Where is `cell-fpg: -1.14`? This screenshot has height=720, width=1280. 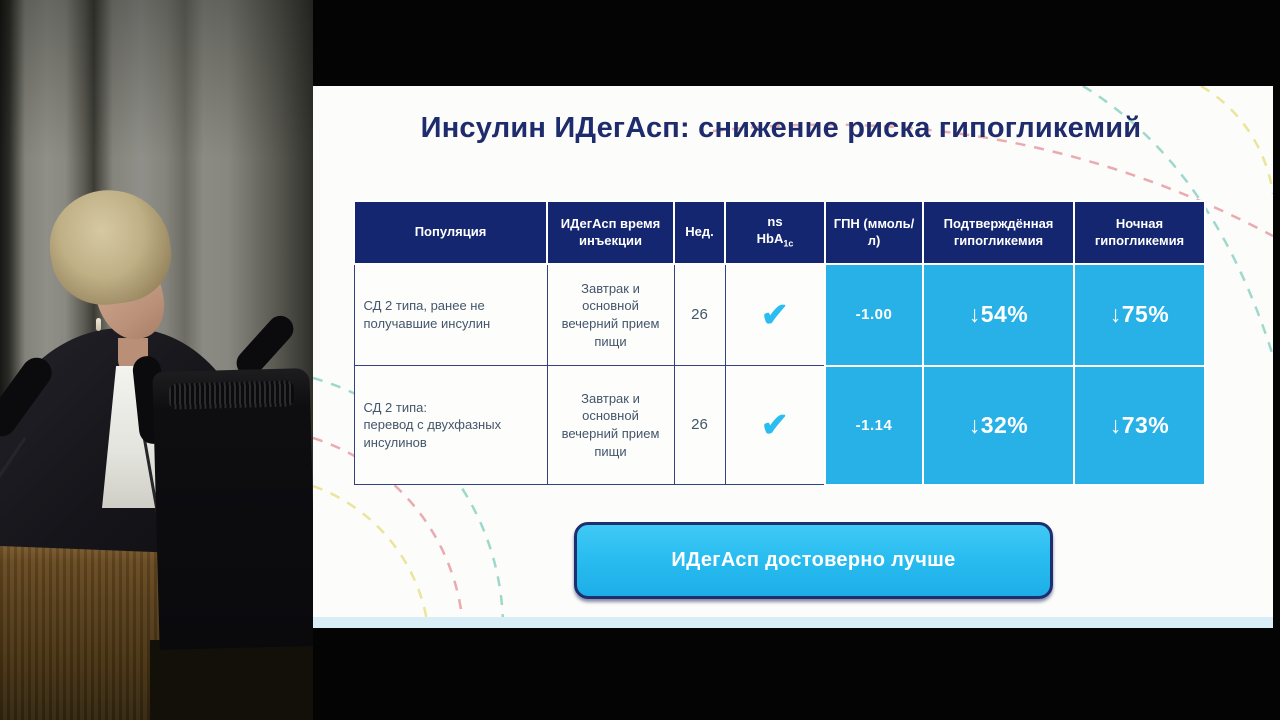 cell-fpg: -1.14 is located at coordinates (874, 425).